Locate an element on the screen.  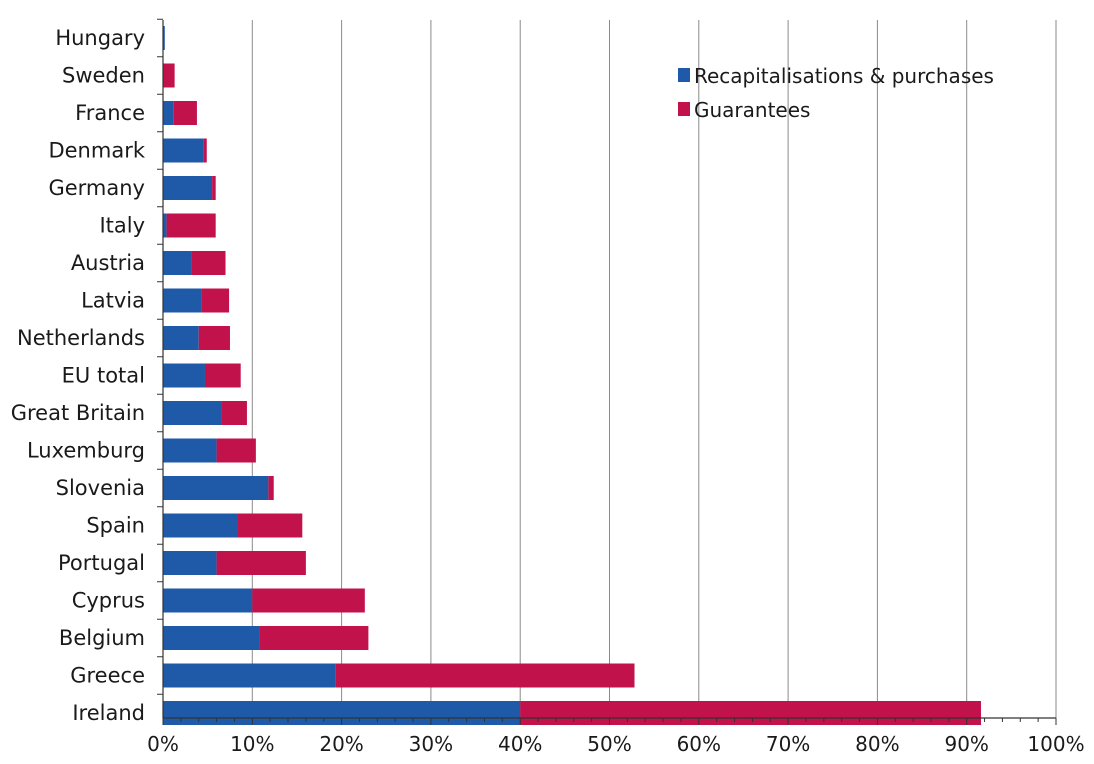
bar-portugal-guarantees is located at coordinates (261, 563).